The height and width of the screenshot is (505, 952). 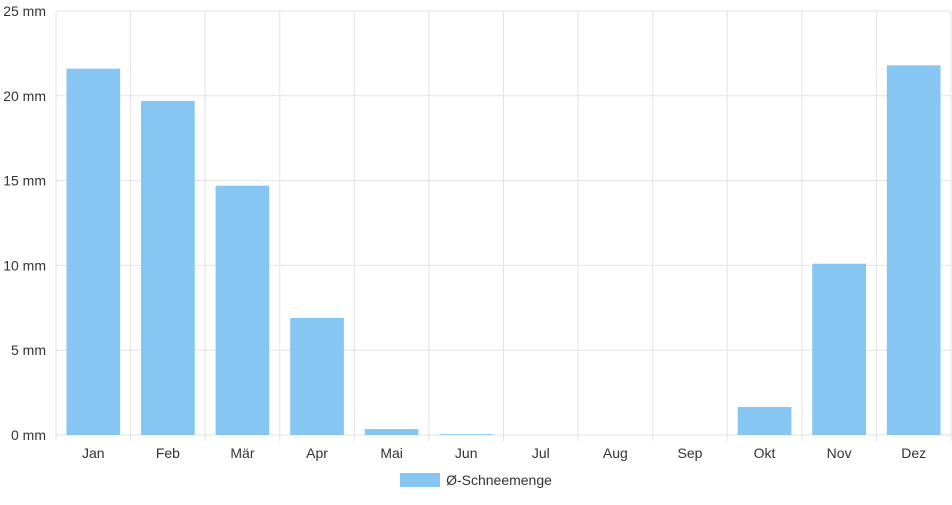 I want to click on y-tick-label: 25 mm, so click(x=24, y=11).